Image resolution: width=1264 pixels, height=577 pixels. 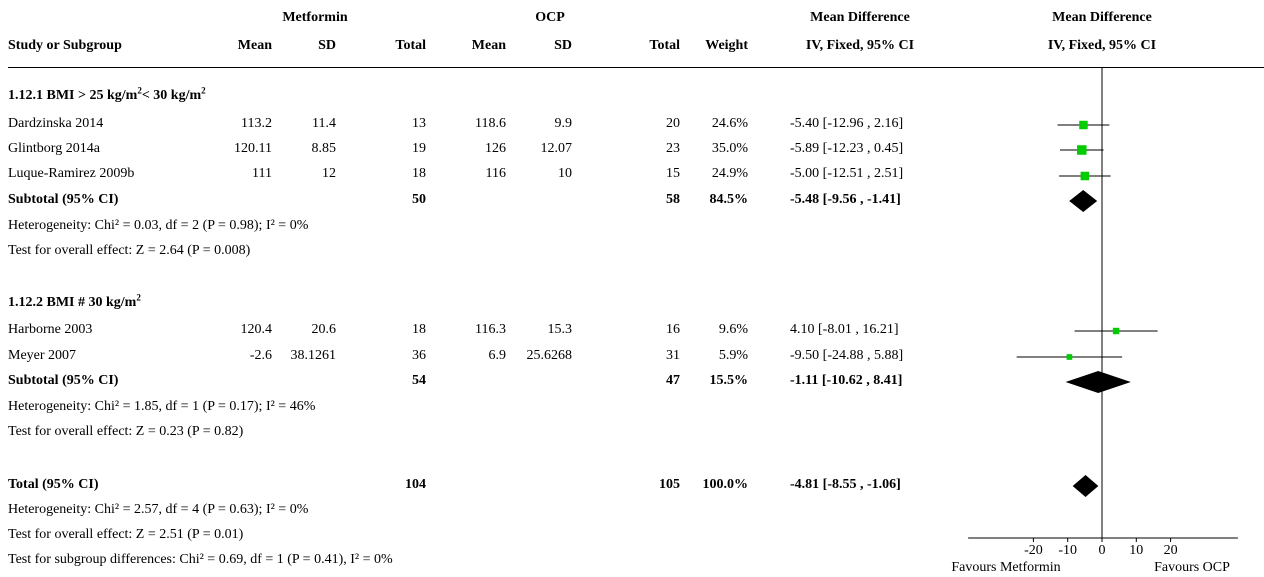 What do you see at coordinates (253, 148) in the screenshot?
I see `mean-a: 120.11` at bounding box center [253, 148].